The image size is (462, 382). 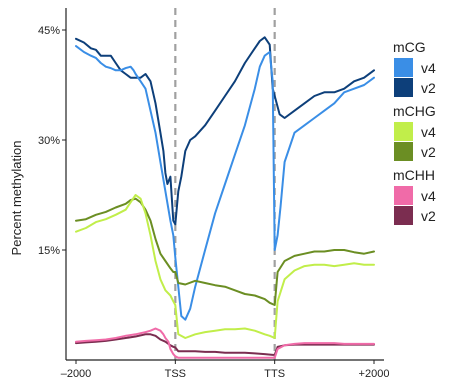 What do you see at coordinates (409, 47) in the screenshot?
I see `legend-group-title: mCG` at bounding box center [409, 47].